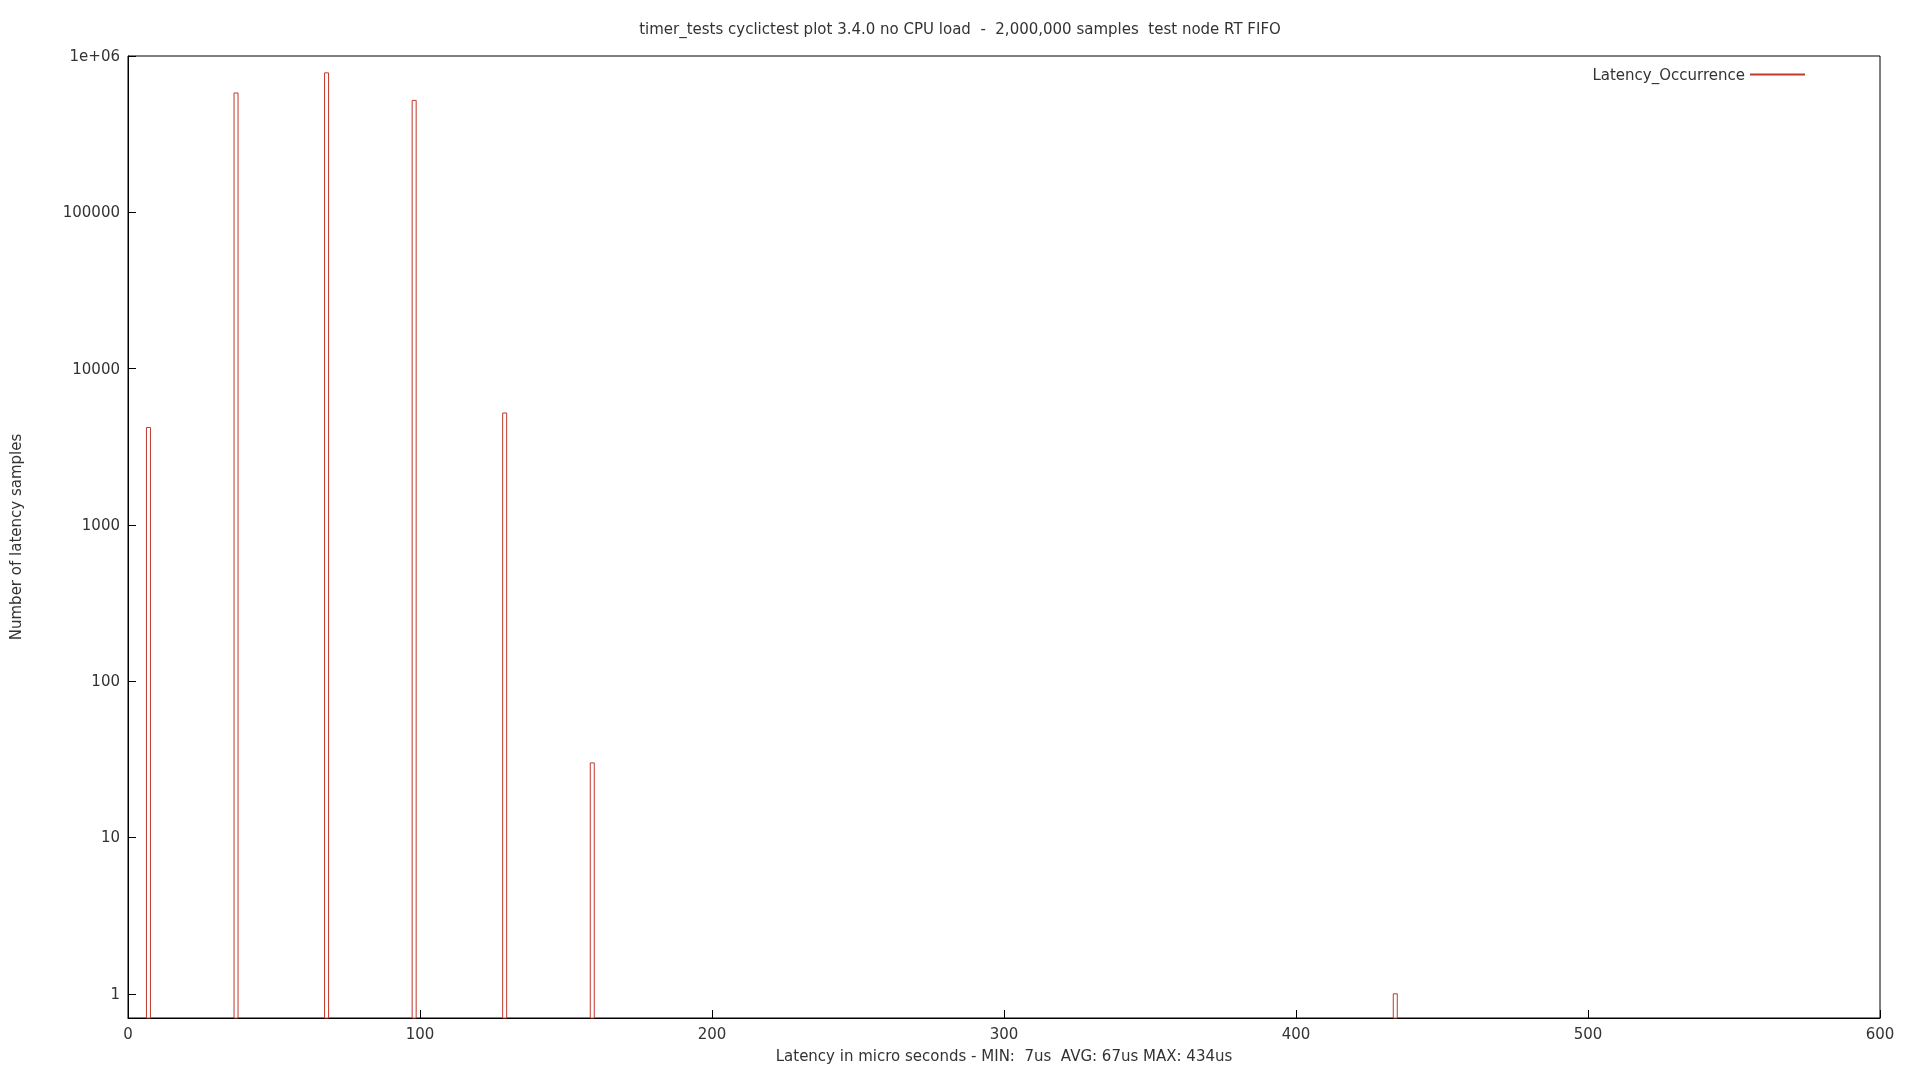 The height and width of the screenshot is (1080, 1920). What do you see at coordinates (1880, 1033) in the screenshot?
I see `x-tick-label: 600` at bounding box center [1880, 1033].